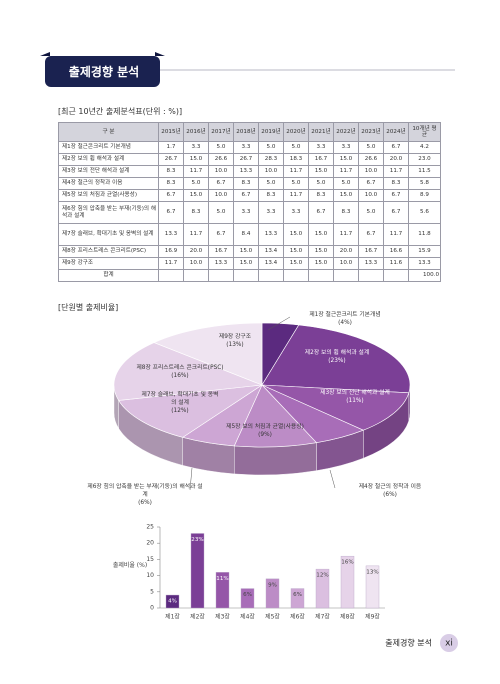 The image size is (500, 684). I want to click on row-label: 제4장 철근의 정착과 이음, so click(108, 183).